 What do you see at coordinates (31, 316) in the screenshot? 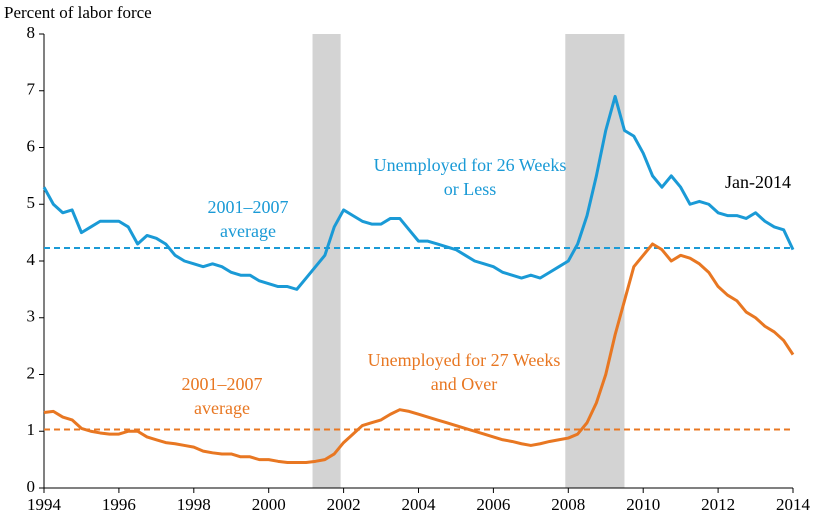
I see `y-tick-label: 3` at bounding box center [31, 316].